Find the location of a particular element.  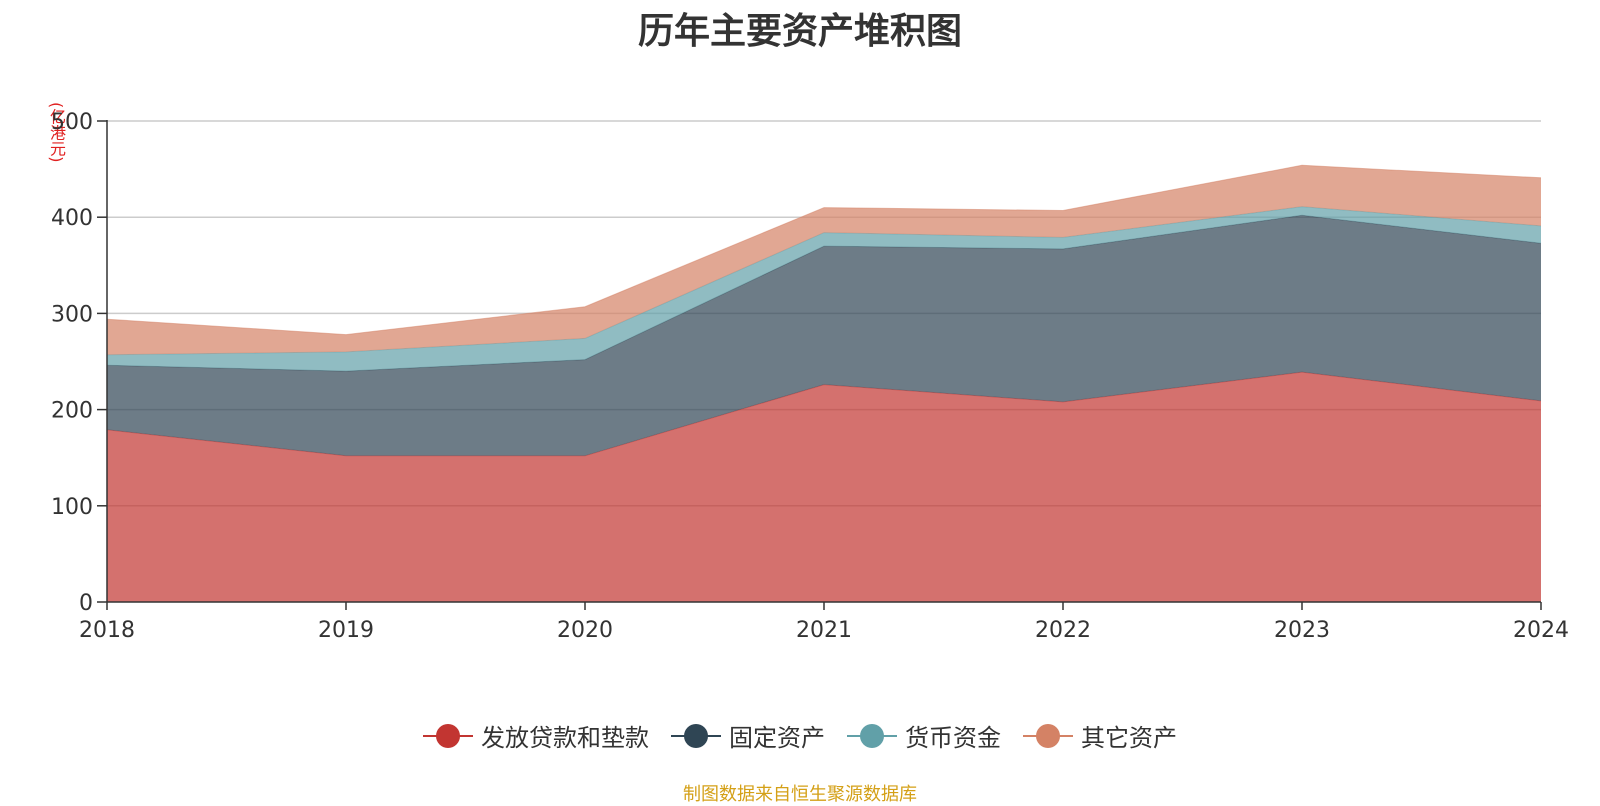

y-tick-label: 200 is located at coordinates (72, 411).